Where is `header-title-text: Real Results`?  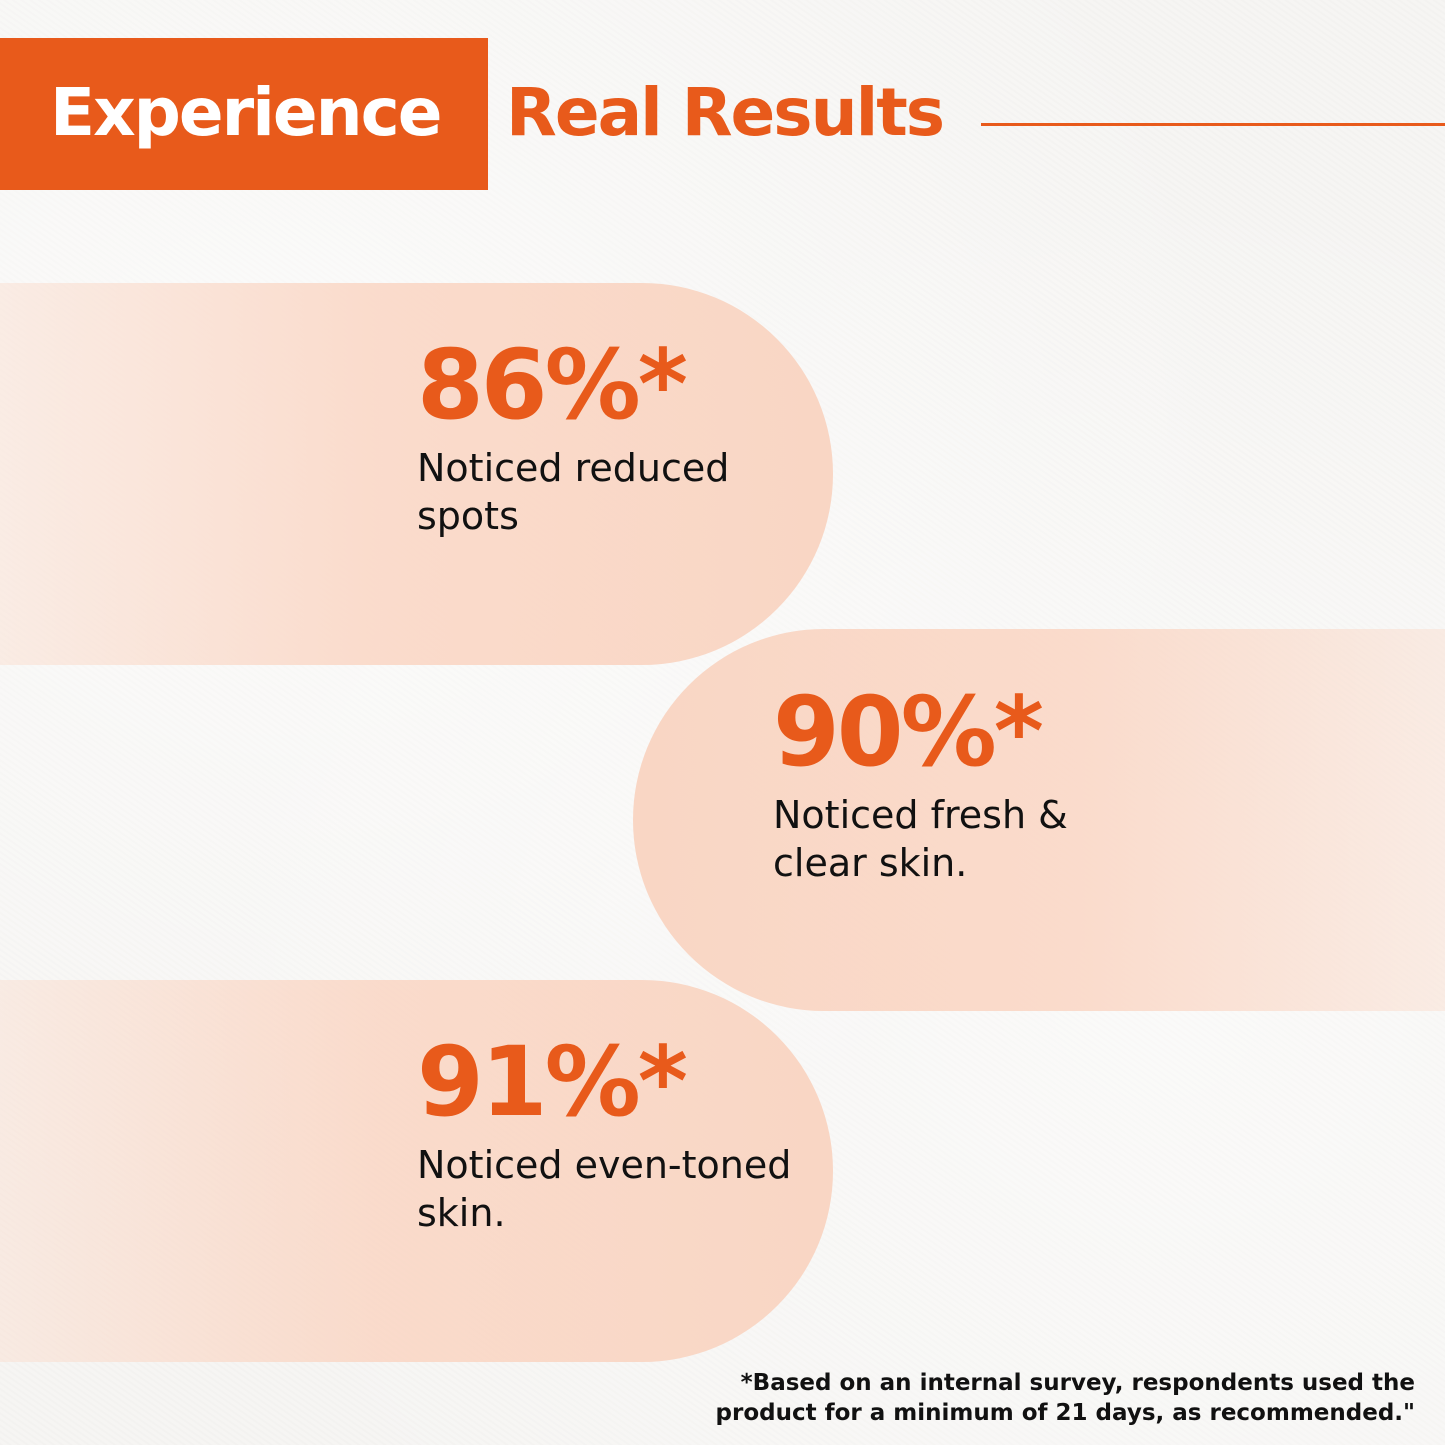
header-title-text: Real Results is located at coordinates (725, 112).